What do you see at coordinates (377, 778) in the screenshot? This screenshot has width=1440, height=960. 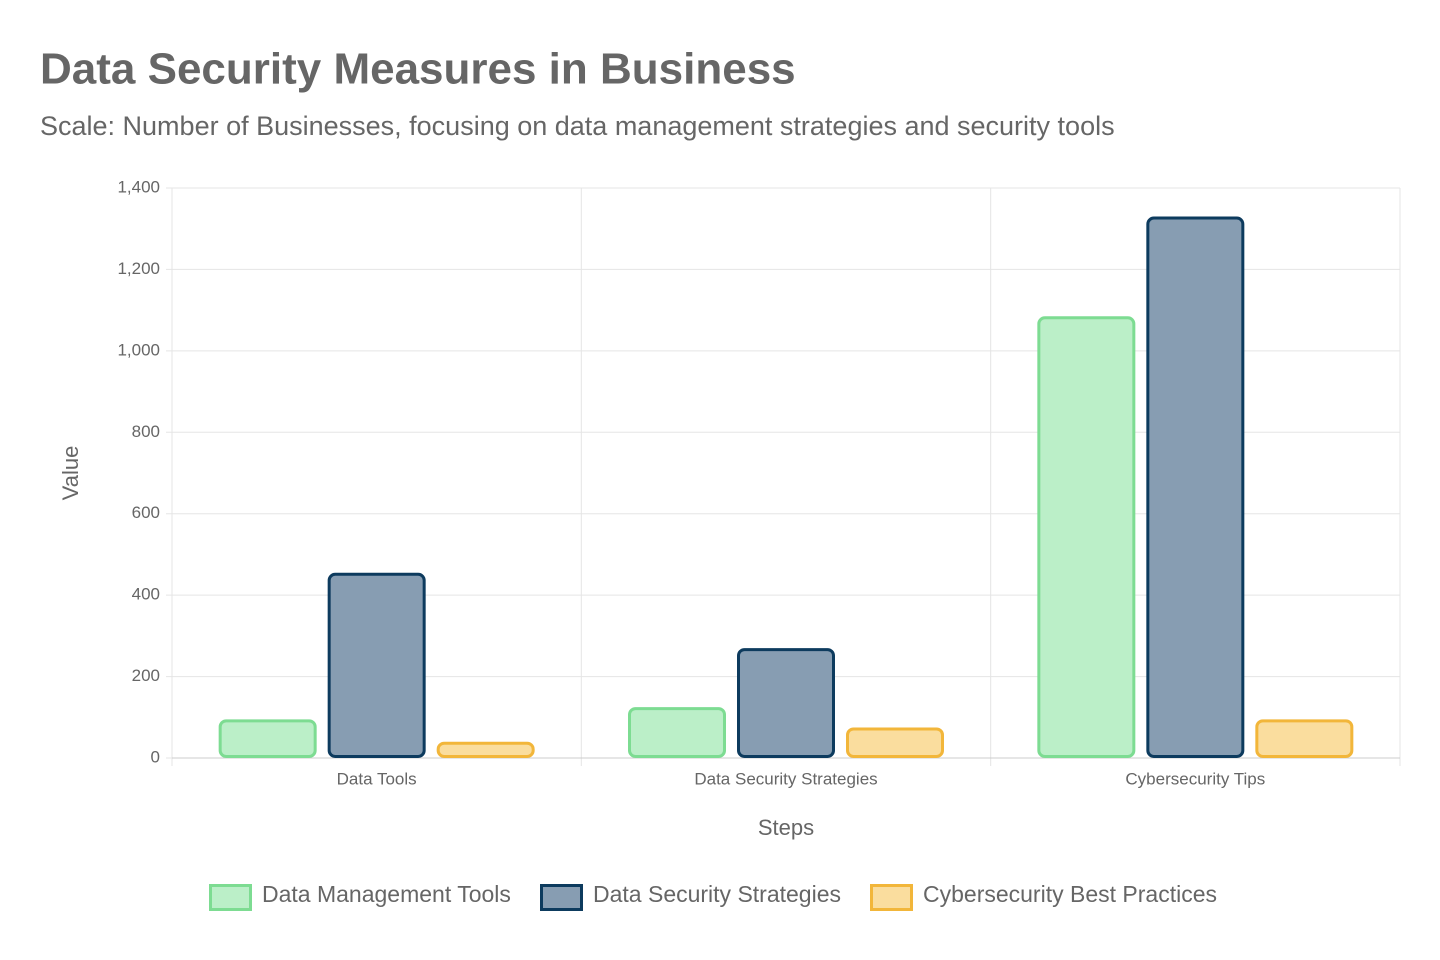 I see `x-tick-label: Data Tools` at bounding box center [377, 778].